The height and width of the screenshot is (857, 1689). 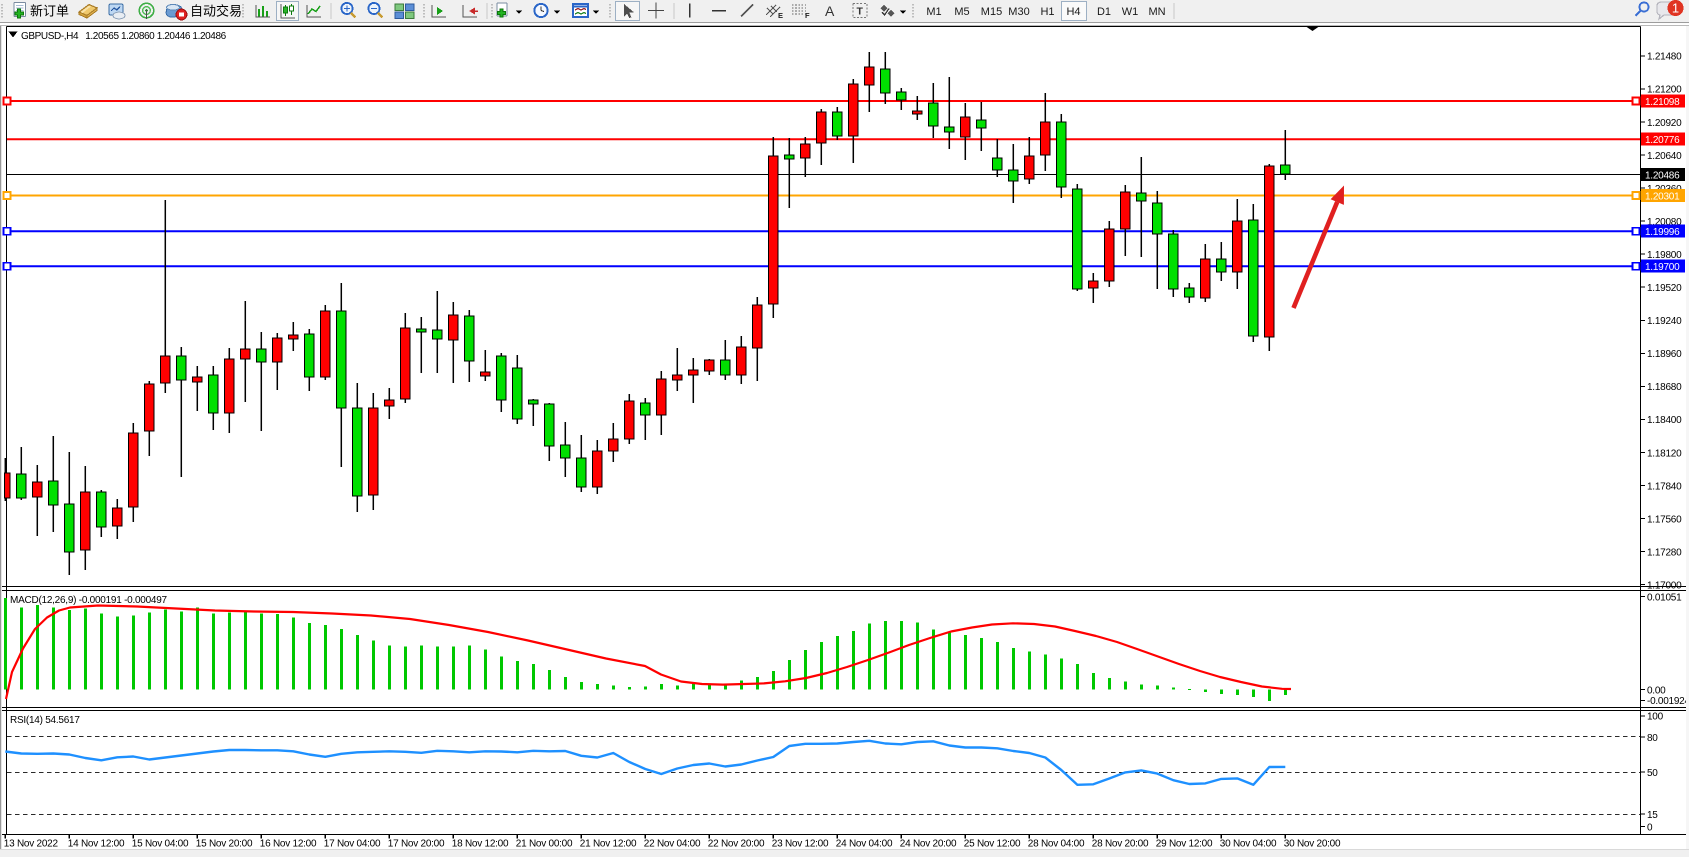 I want to click on svg-text: 80, so click(x=1652, y=738).